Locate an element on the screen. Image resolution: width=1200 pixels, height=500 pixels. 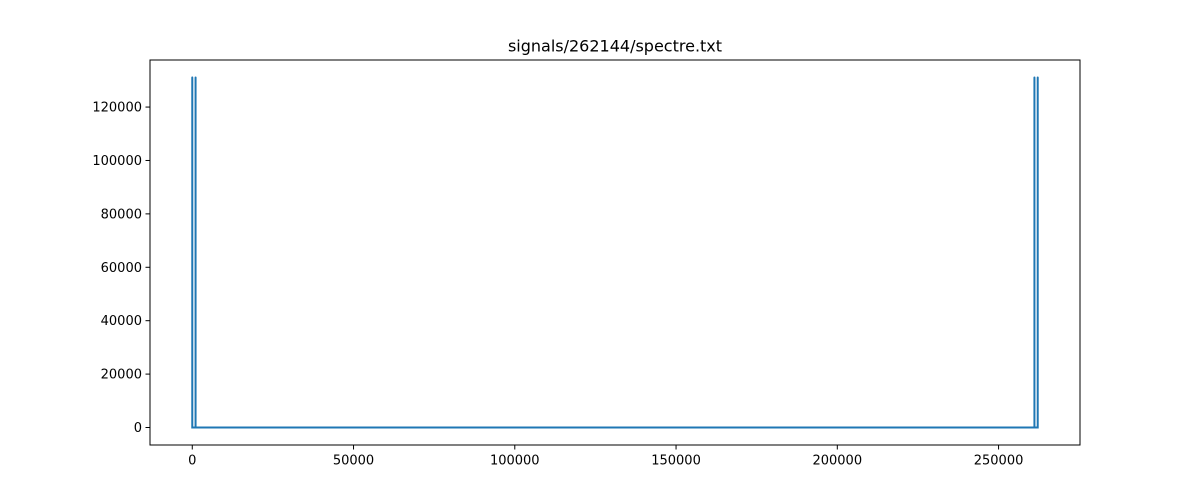
x-tick-label: 250000 is located at coordinates (999, 461).